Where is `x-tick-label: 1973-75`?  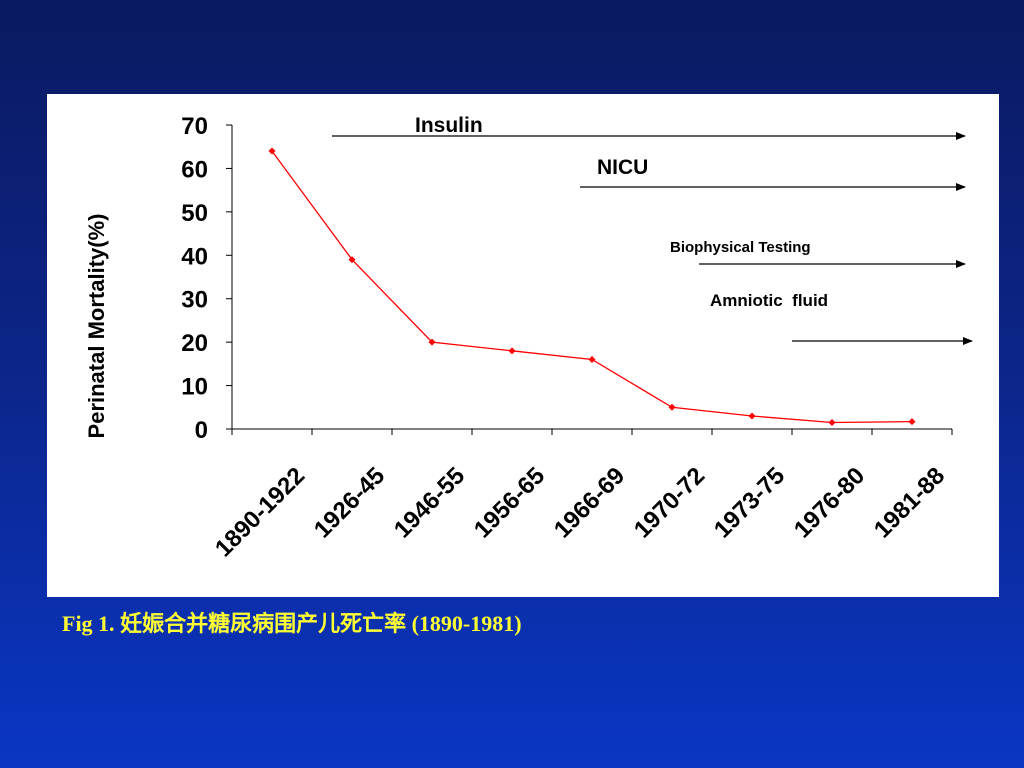 x-tick-label: 1973-75 is located at coordinates (749, 502).